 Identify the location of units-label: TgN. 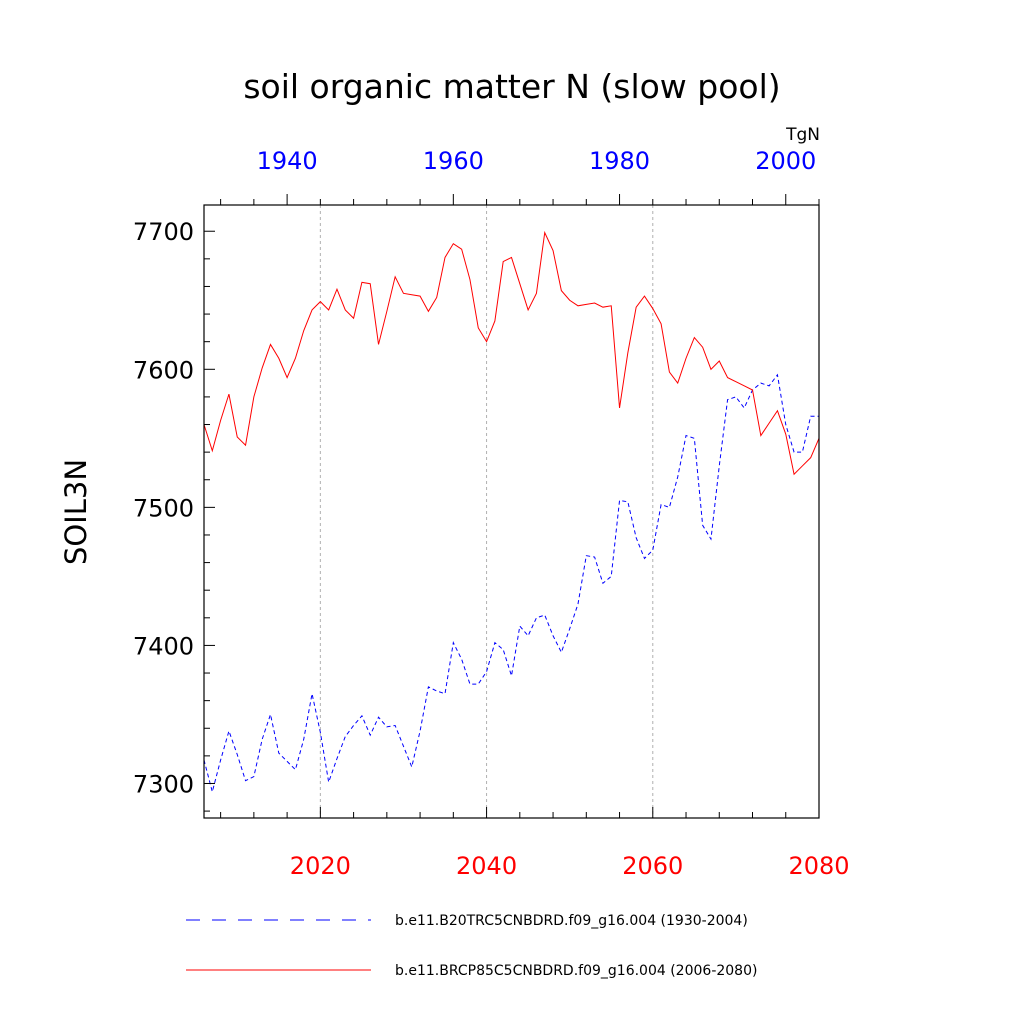
(802, 135).